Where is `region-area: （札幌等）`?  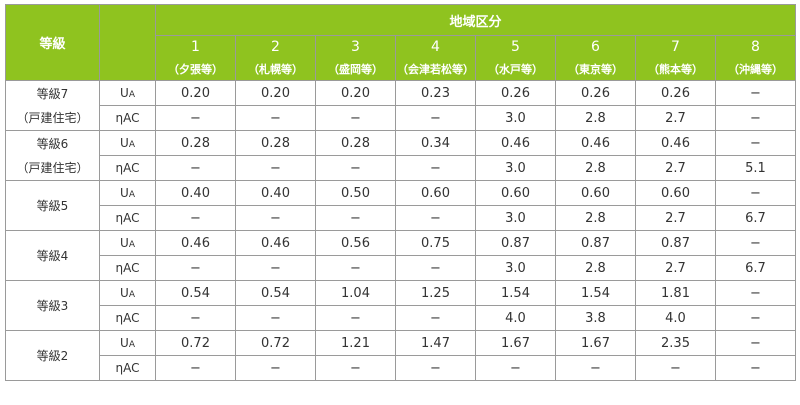
region-area: （札幌等） is located at coordinates (275, 69).